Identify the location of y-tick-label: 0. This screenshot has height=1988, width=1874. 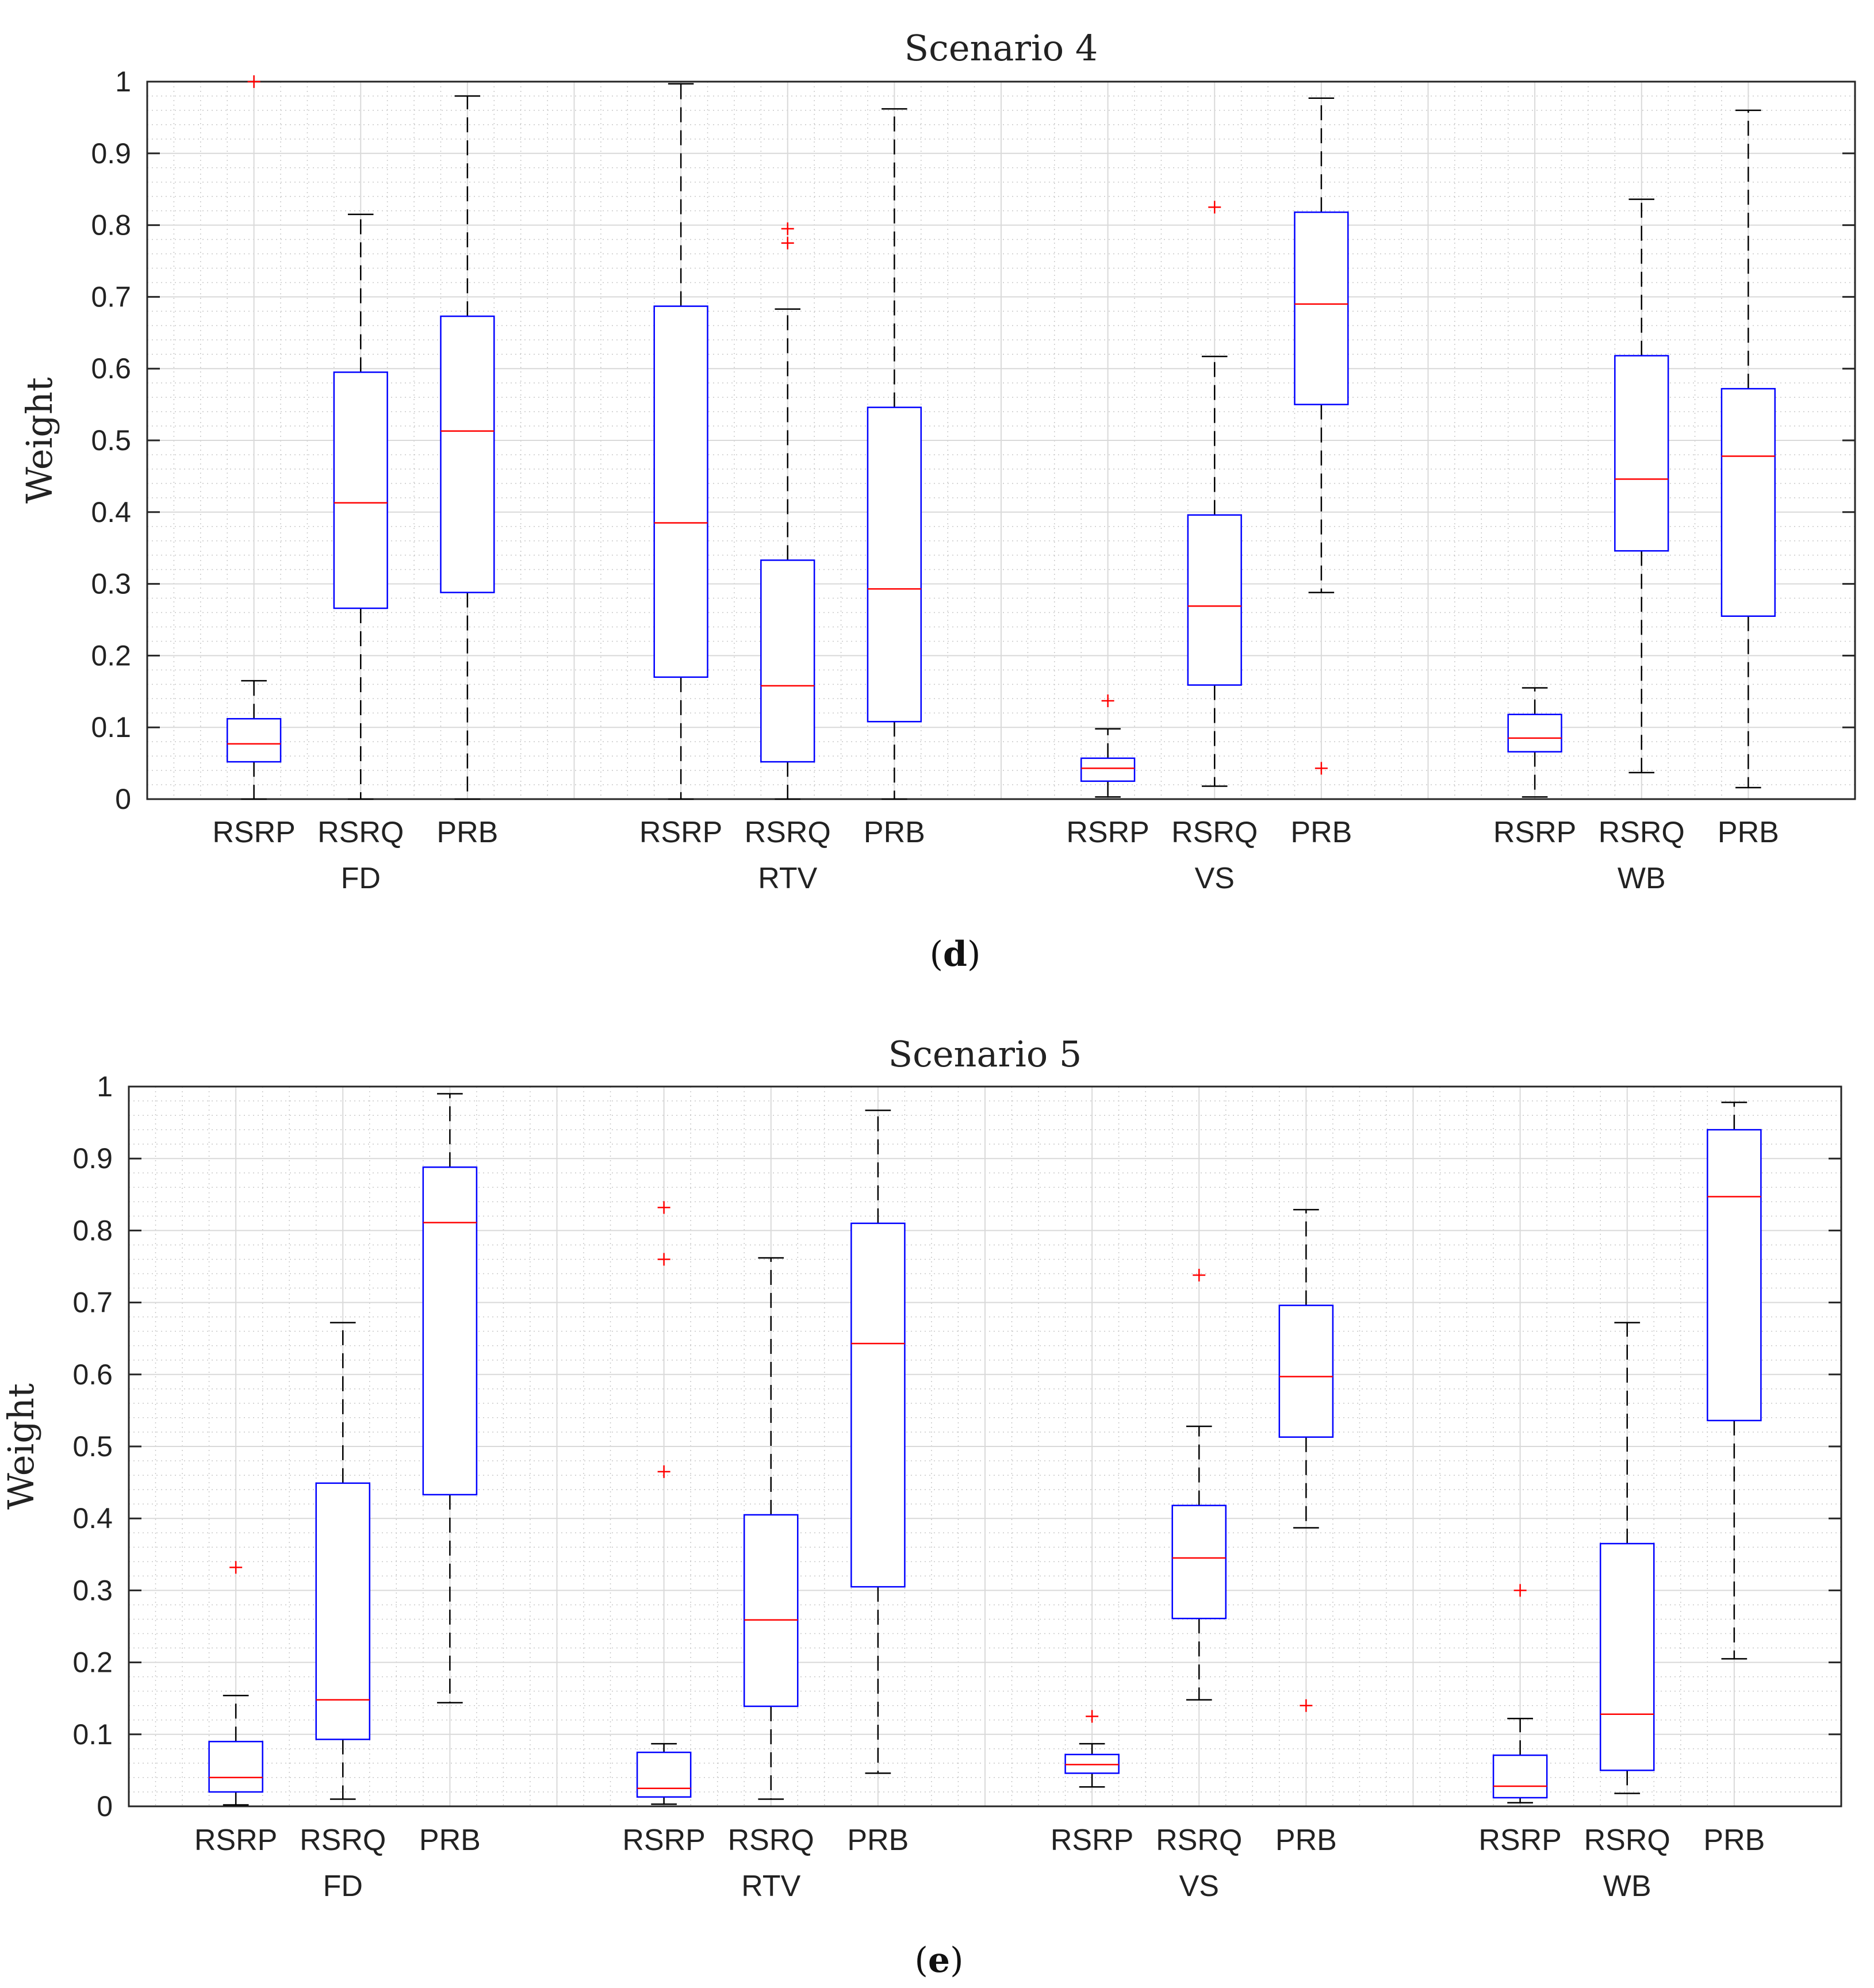
(123, 799).